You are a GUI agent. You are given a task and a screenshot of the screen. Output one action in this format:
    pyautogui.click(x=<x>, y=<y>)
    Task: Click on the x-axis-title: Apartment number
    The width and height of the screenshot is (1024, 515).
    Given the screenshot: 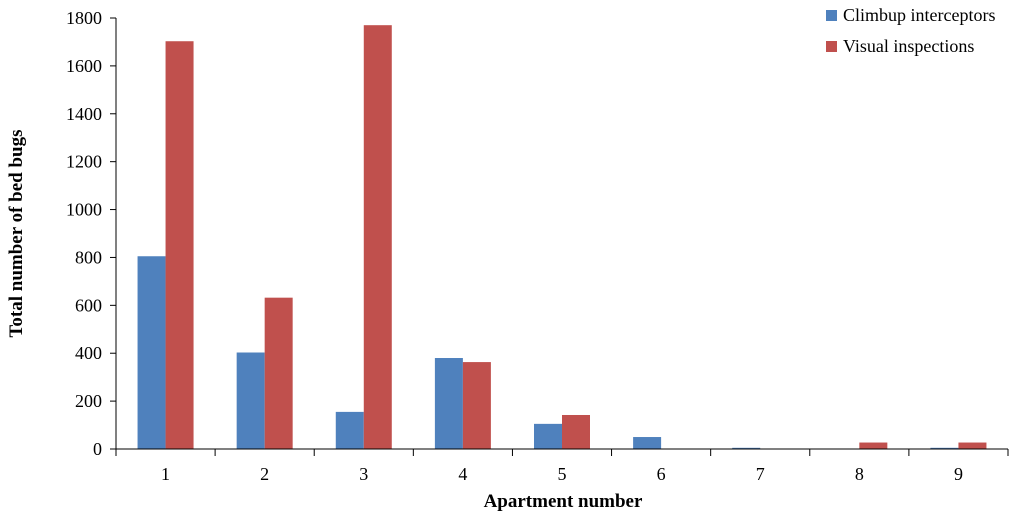 What is the action you would take?
    pyautogui.click(x=563, y=501)
    